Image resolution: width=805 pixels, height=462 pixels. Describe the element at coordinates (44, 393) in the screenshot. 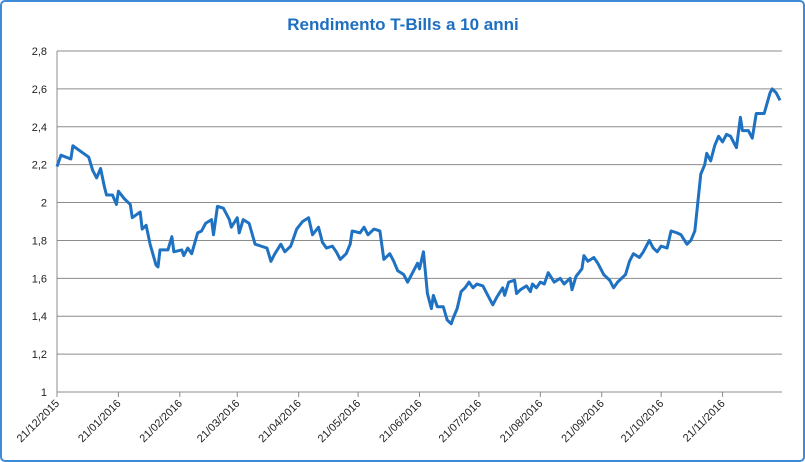

I see `y-tick-label: 1` at that location.